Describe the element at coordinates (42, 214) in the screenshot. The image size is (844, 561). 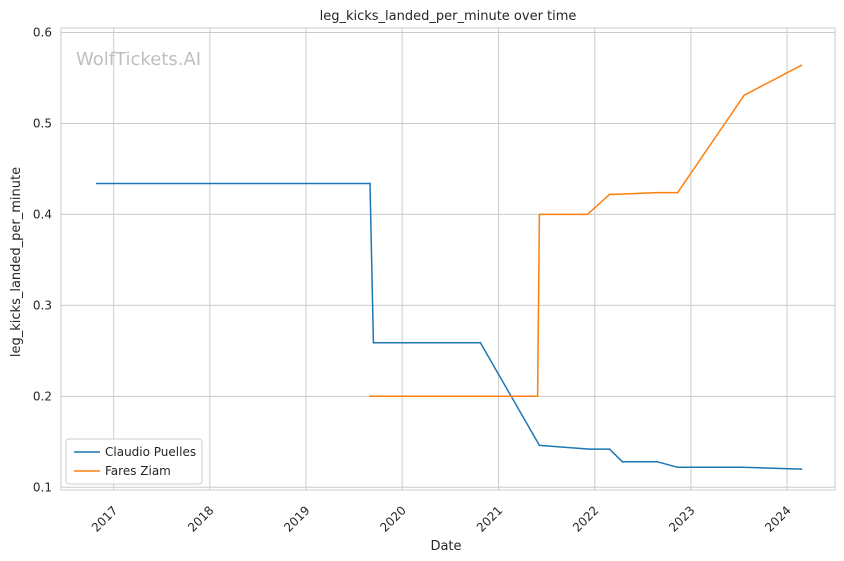
I see `y-tick-label: 0.4` at that location.